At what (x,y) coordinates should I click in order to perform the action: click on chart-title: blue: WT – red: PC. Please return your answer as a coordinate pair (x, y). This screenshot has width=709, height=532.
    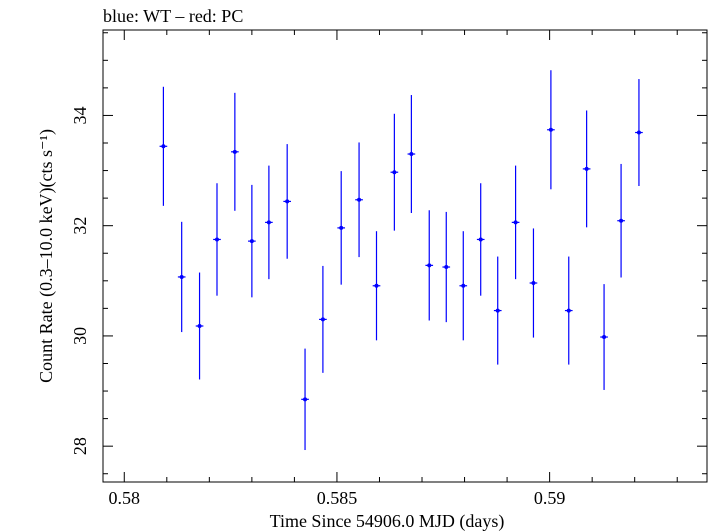
    Looking at the image, I should click on (173, 16).